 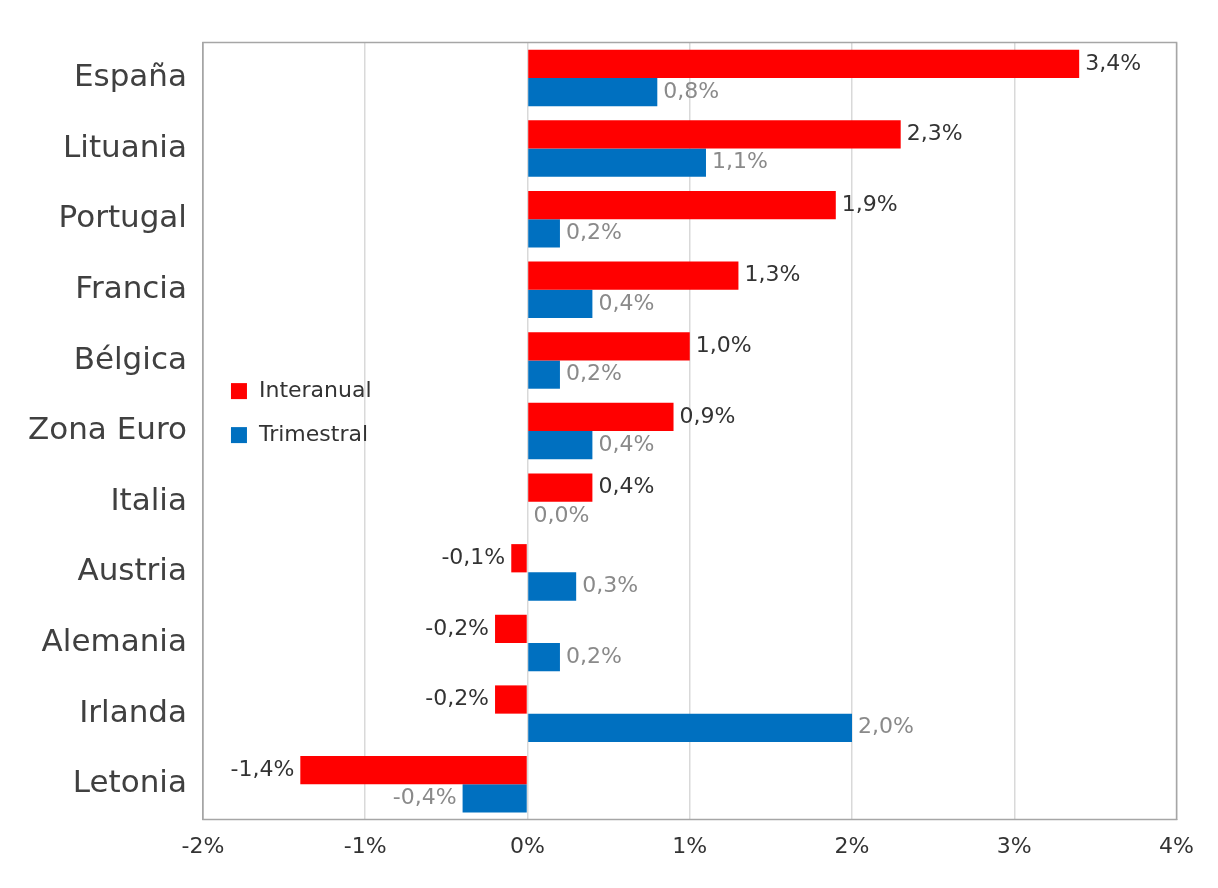 What do you see at coordinates (148, 498) in the screenshot?
I see `y-tick-label: Italia` at bounding box center [148, 498].